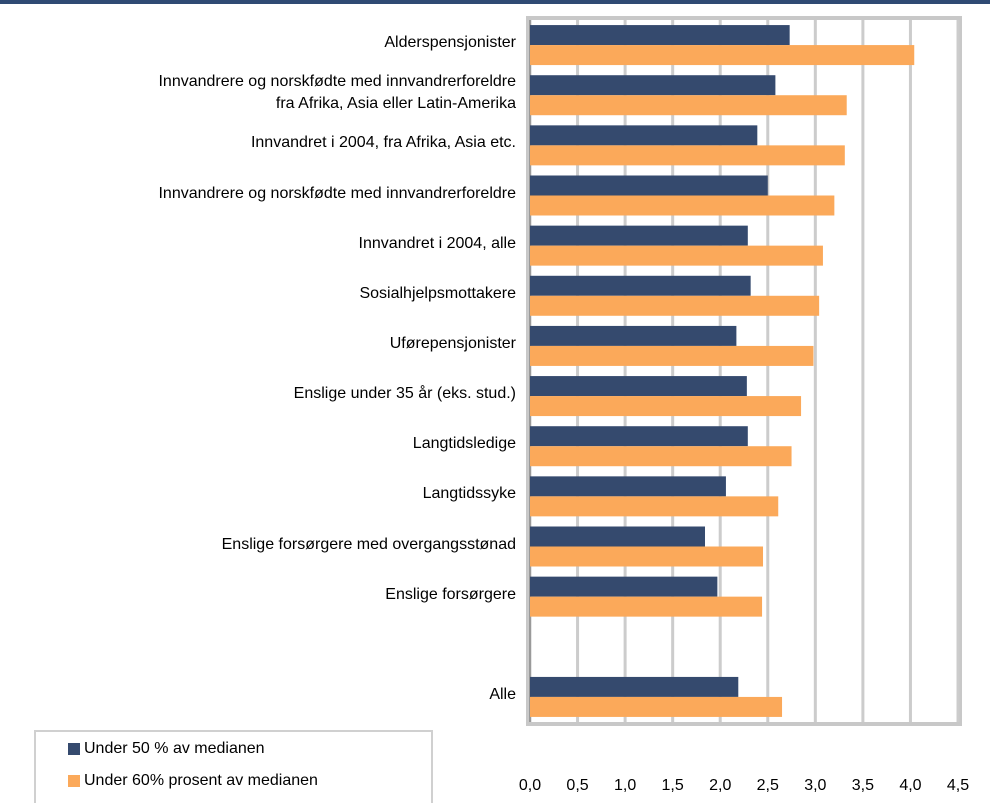 Image resolution: width=990 pixels, height=803 pixels. What do you see at coordinates (404, 394) in the screenshot?
I see `y-tick-label: Enslige under 35 år (eks. stud.)` at bounding box center [404, 394].